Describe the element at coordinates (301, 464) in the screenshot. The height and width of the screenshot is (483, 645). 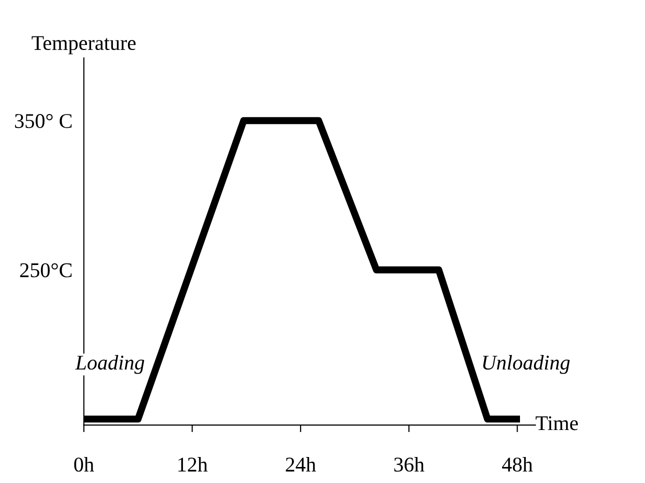
I see `x-tick-label: 24h` at that location.